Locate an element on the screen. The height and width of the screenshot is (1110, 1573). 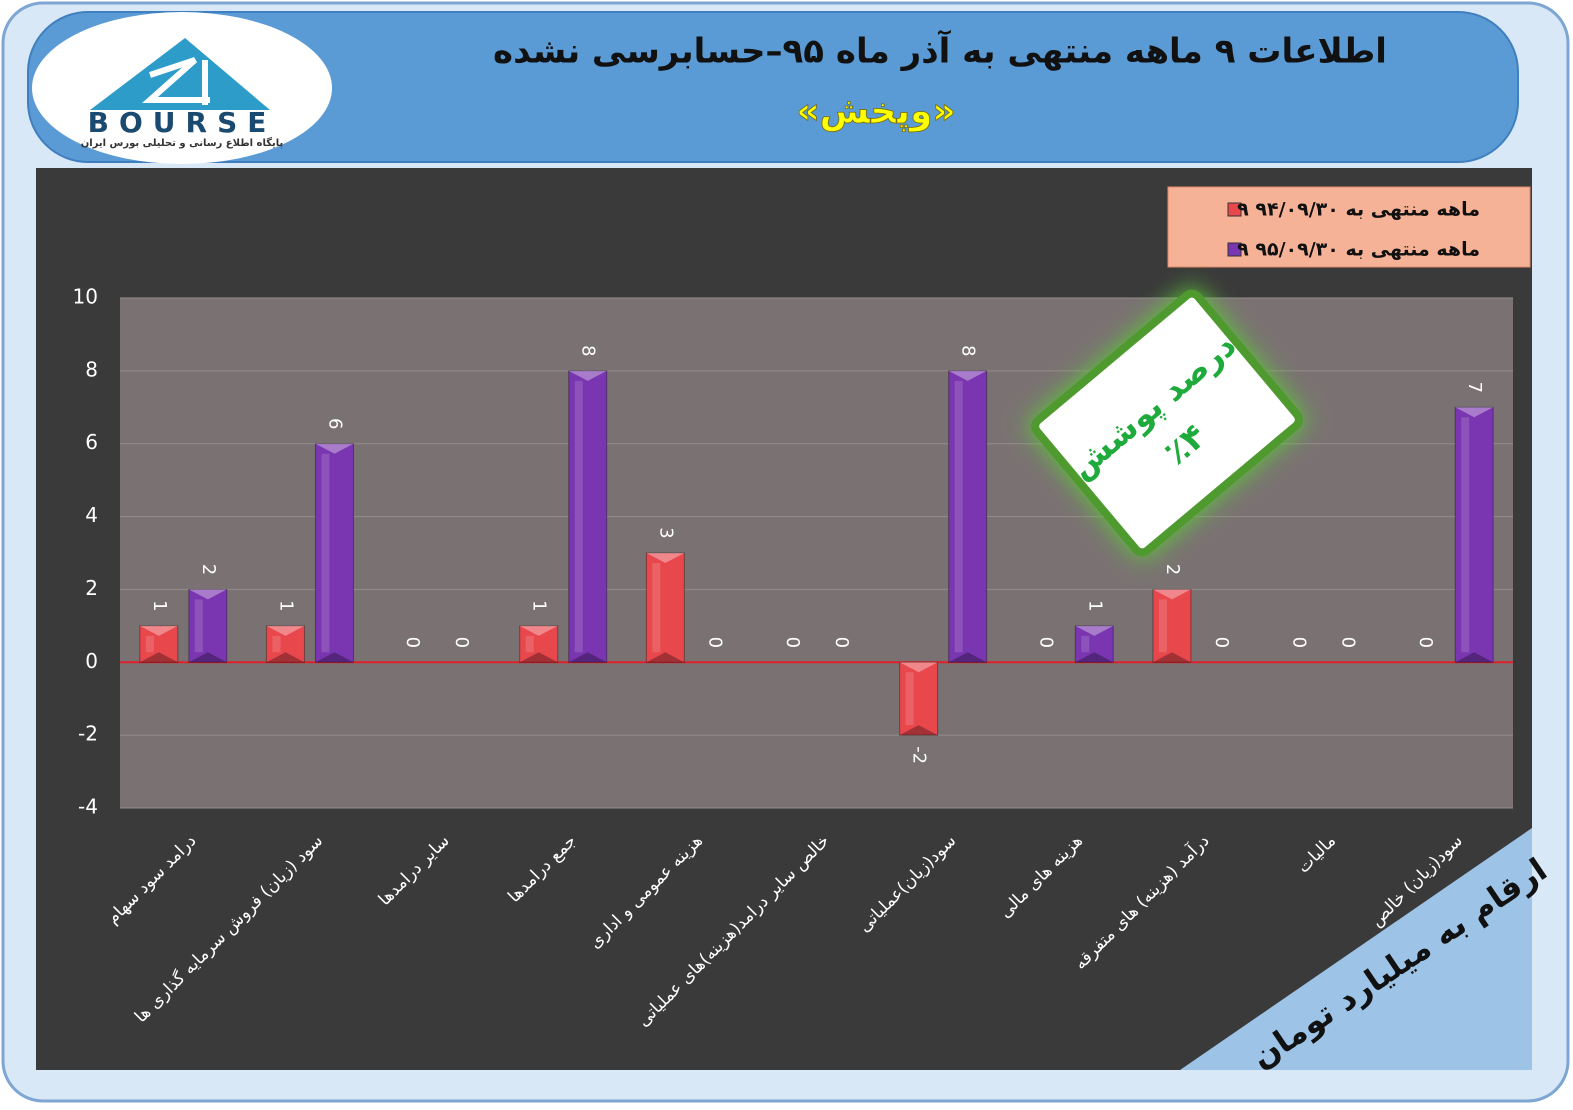
y-tick-label: 8 is located at coordinates (91, 369).